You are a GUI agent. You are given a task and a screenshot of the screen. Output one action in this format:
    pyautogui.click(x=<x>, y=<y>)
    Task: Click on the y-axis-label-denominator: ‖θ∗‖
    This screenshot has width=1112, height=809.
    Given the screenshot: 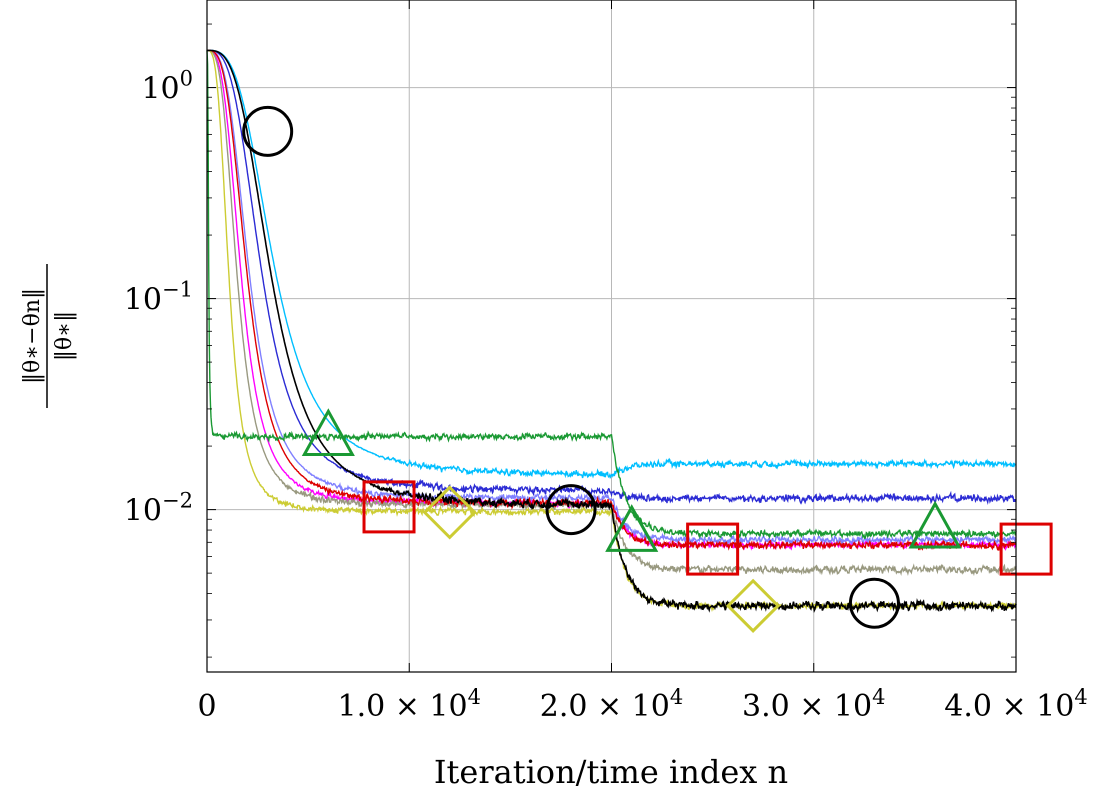 What is the action you would take?
    pyautogui.click(x=64, y=336)
    